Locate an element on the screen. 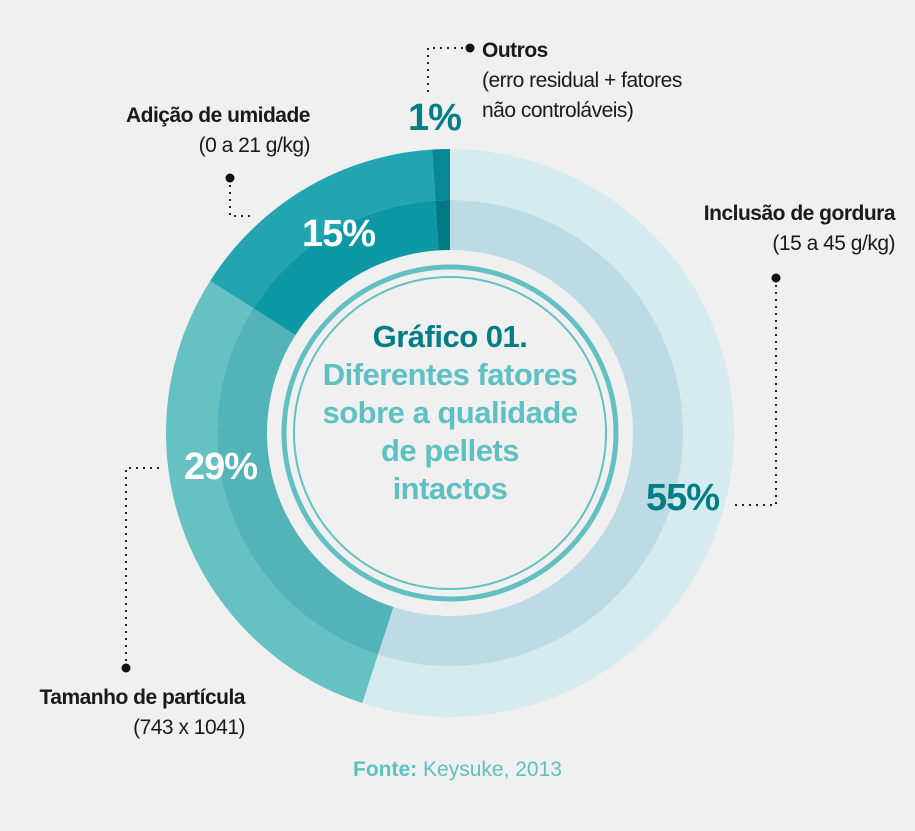 The height and width of the screenshot is (831, 915). chart-title: Gráfico 01. is located at coordinates (450, 336).